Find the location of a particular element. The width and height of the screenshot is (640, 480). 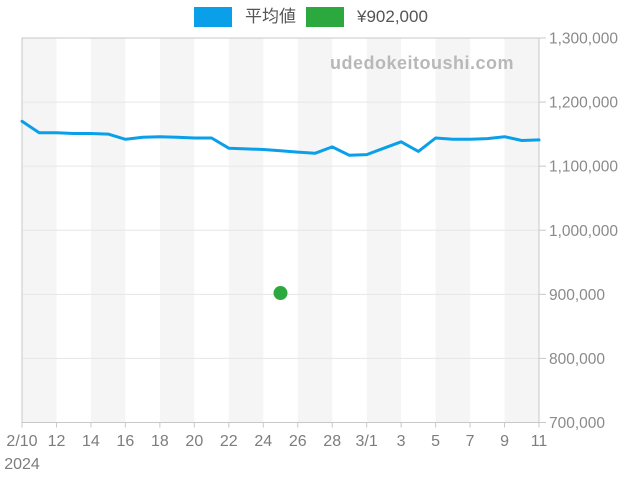

average-series-label: 平均値 is located at coordinates (270, 16).